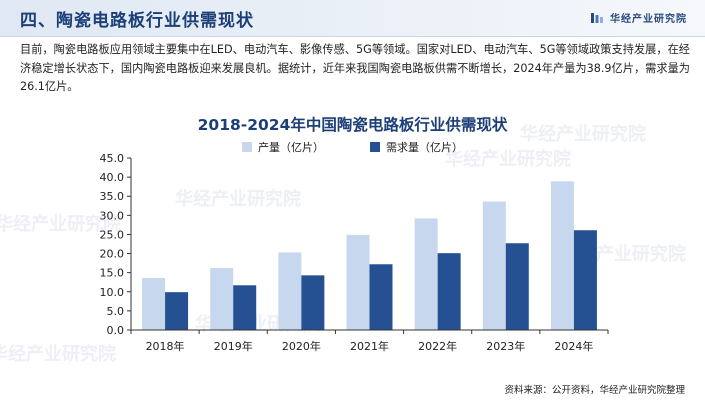 The height and width of the screenshot is (400, 705). I want to click on y-tick-label: 5.0, so click(116, 311).